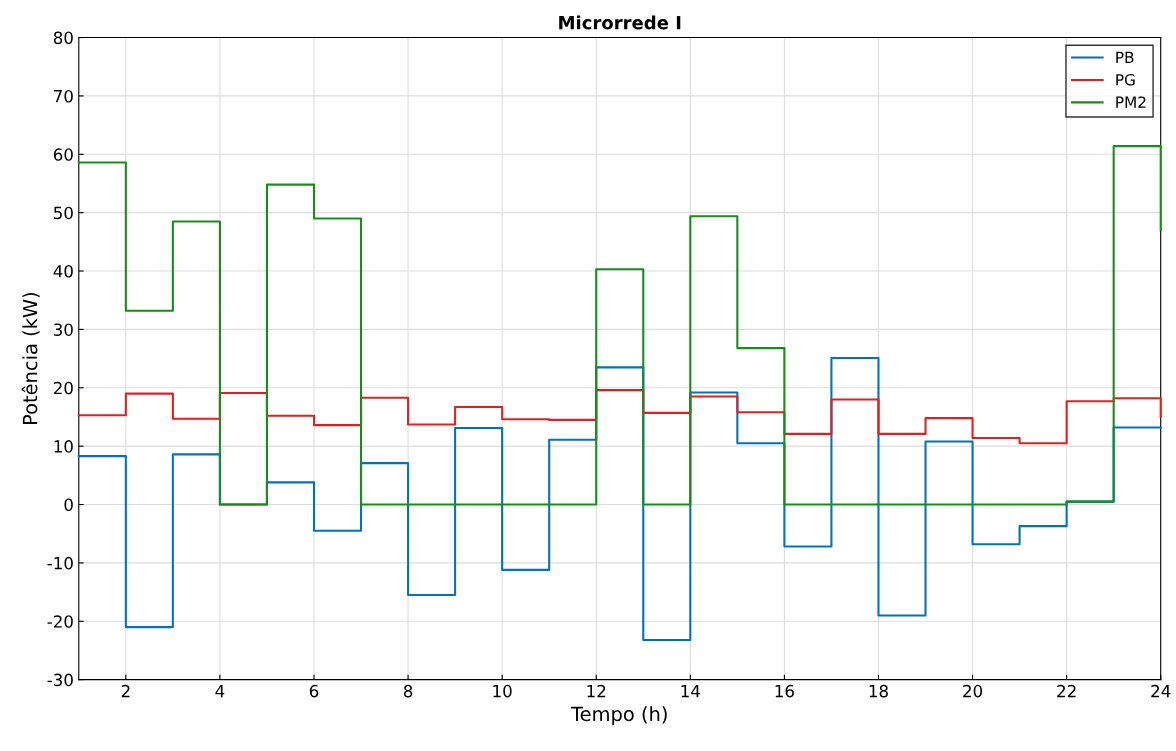 This screenshot has width=1176, height=751. What do you see at coordinates (63, 446) in the screenshot?
I see `y-tick-label: 10` at bounding box center [63, 446].